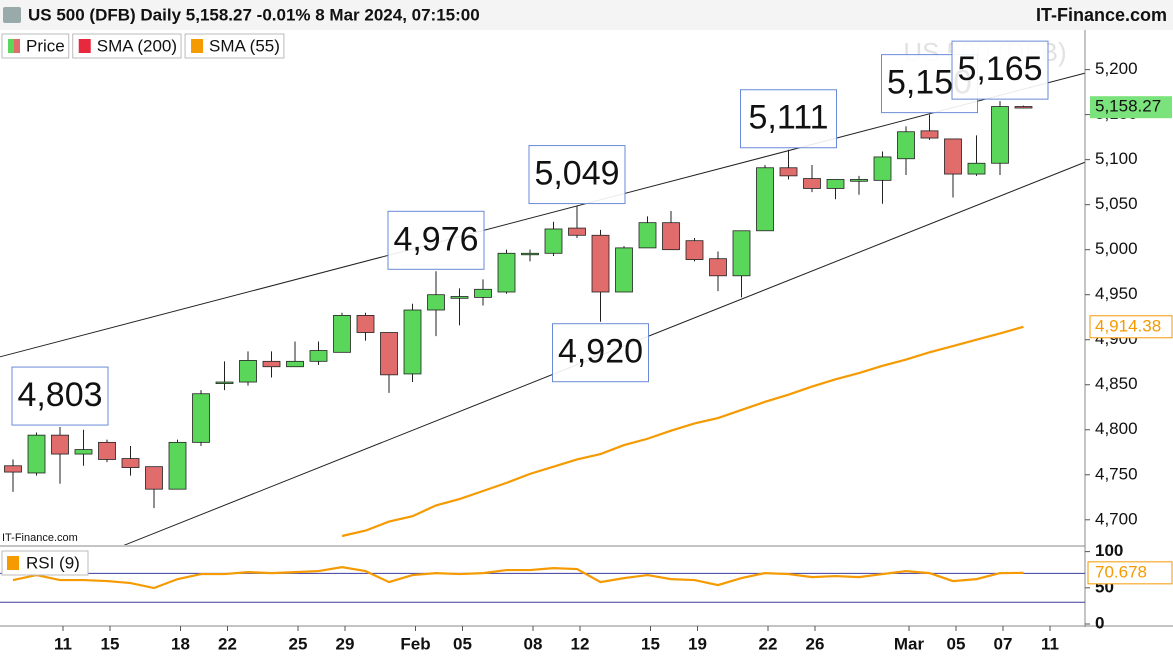 The height and width of the screenshot is (660, 1173). I want to click on legend-label: SMA (200), so click(137, 45).